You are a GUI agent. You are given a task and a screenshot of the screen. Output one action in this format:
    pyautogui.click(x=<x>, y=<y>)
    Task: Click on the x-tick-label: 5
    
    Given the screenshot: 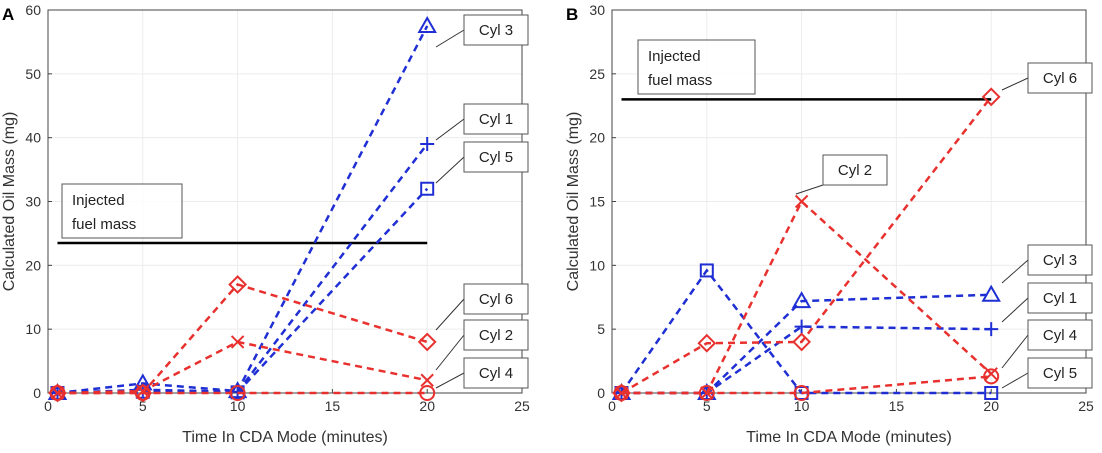 What is the action you would take?
    pyautogui.click(x=143, y=406)
    